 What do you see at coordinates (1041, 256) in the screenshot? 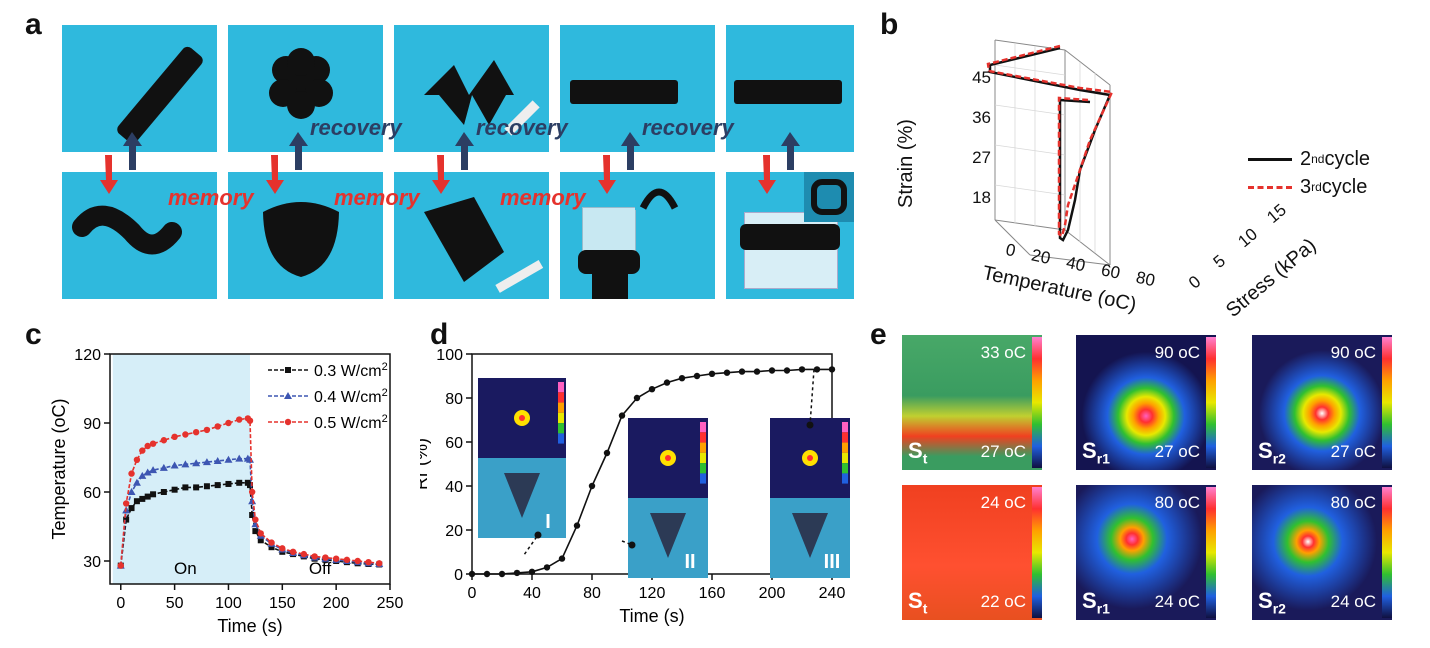
I see `b-xtick: 20` at bounding box center [1041, 256].